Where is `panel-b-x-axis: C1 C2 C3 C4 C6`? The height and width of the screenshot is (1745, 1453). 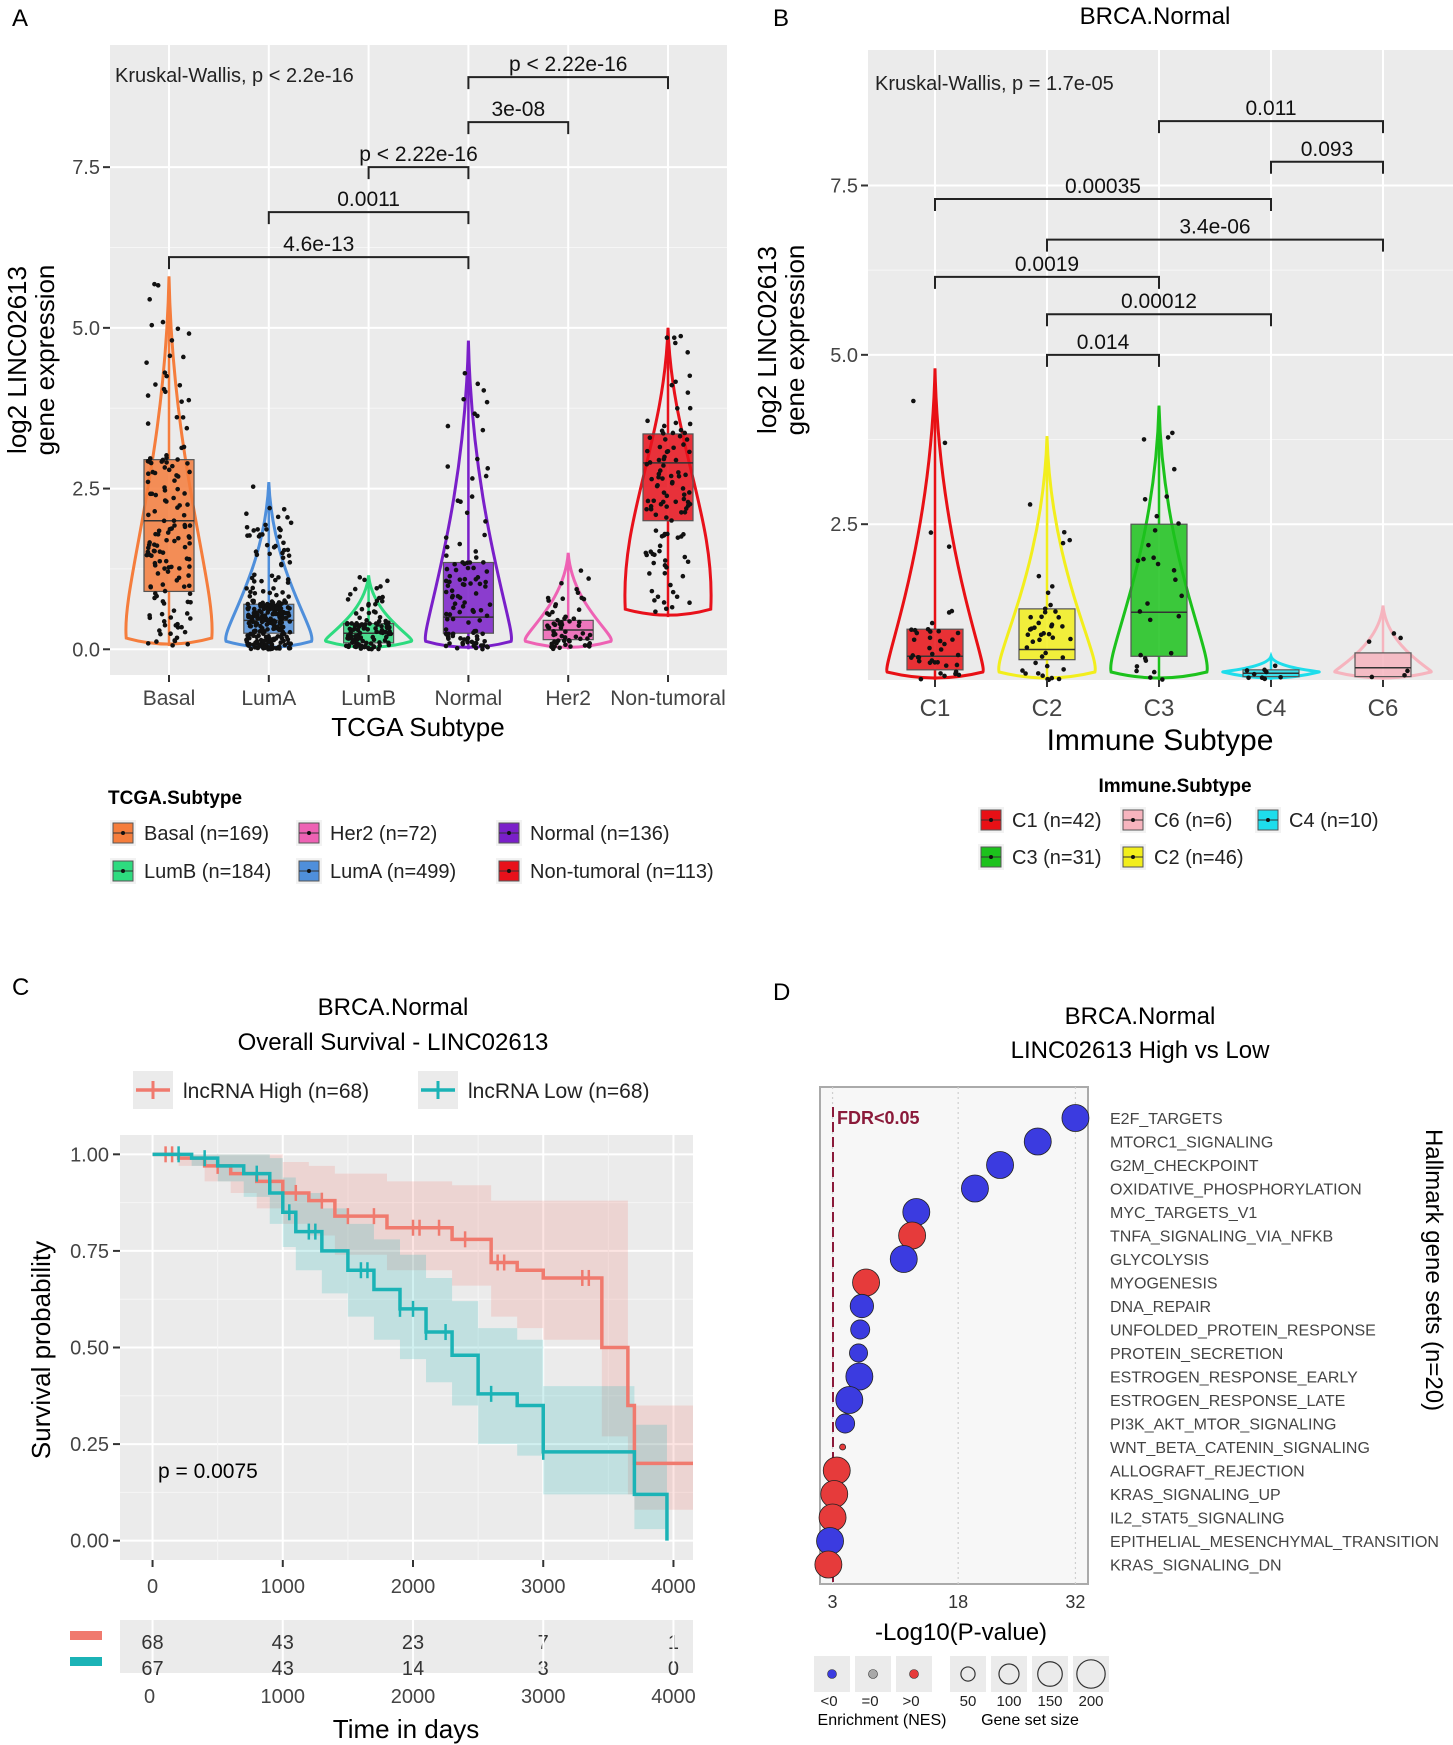
panel-b-x-axis: C1 C2 C3 C4 C6 is located at coordinates (1159, 701).